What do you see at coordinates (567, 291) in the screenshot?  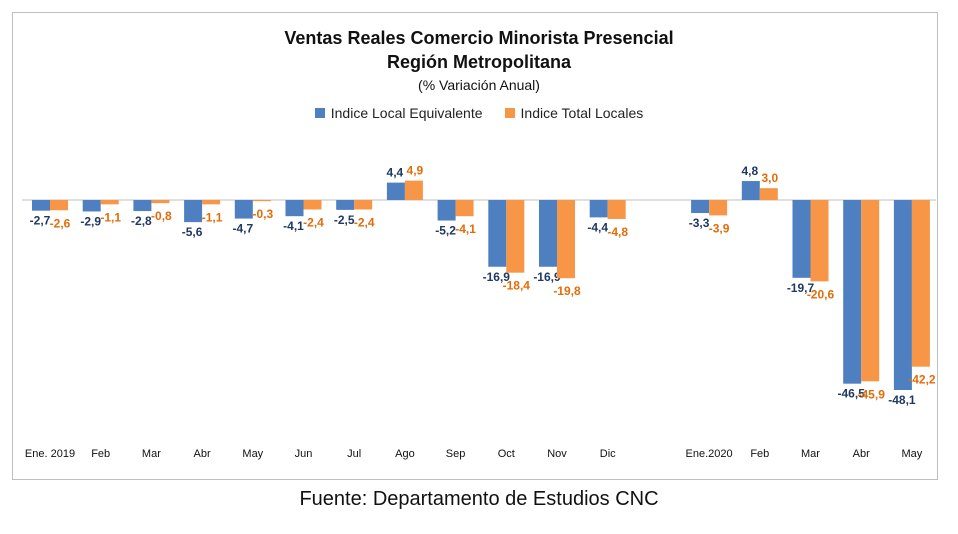 I see `data-label-total: -19,8` at bounding box center [567, 291].